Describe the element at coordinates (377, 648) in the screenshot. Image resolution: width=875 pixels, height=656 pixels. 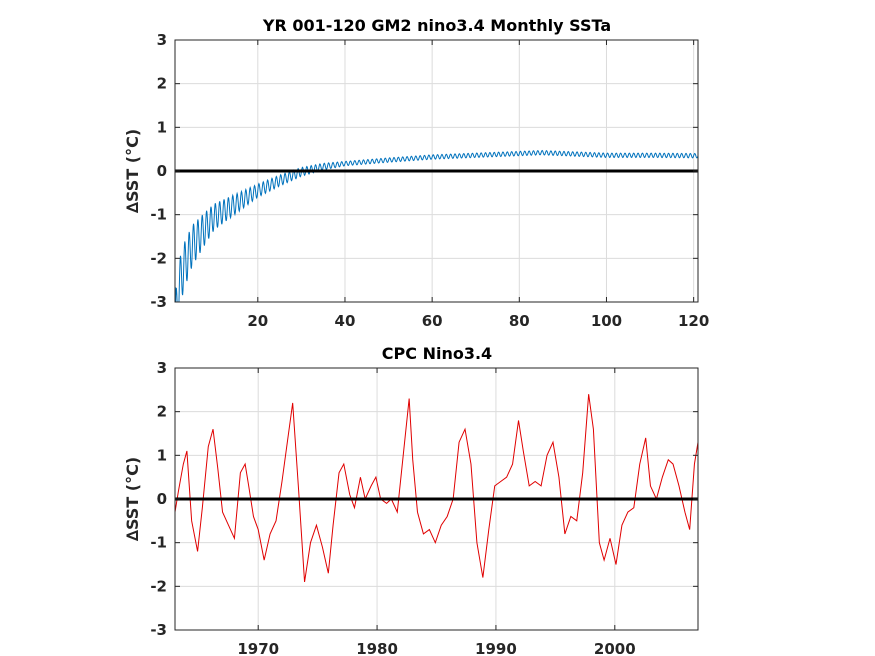
I see `x-tick-label: 1980` at that location.